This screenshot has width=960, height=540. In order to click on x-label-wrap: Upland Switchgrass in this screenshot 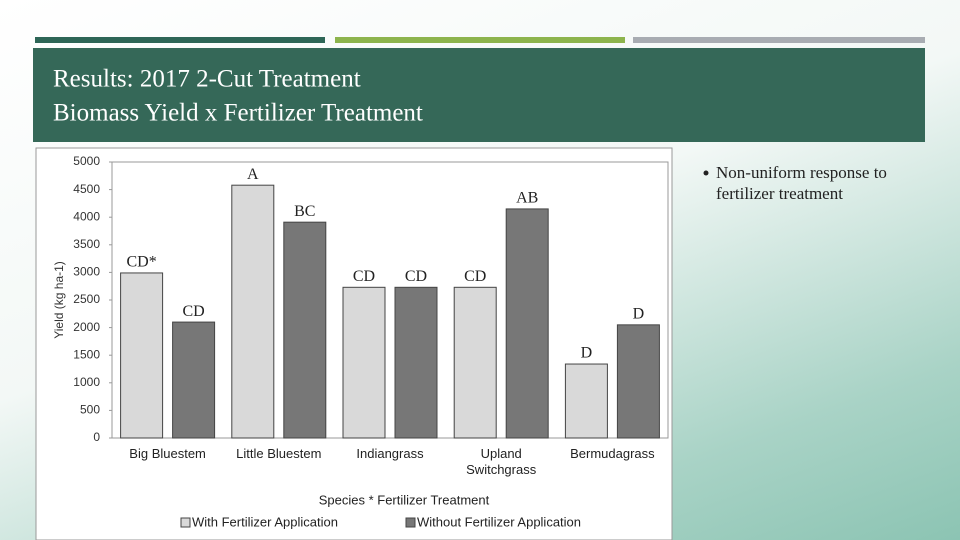, I will do `click(501, 461)`.